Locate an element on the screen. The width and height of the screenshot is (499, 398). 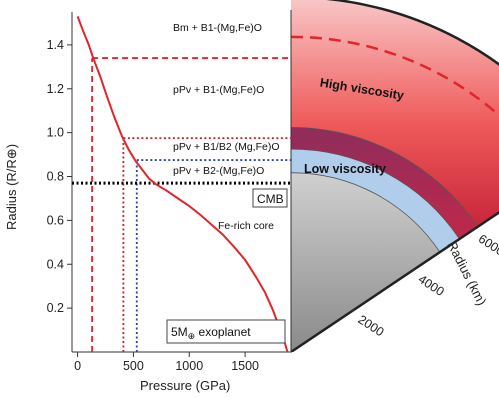
y-tick-label: 0.8 is located at coordinates (55, 177).